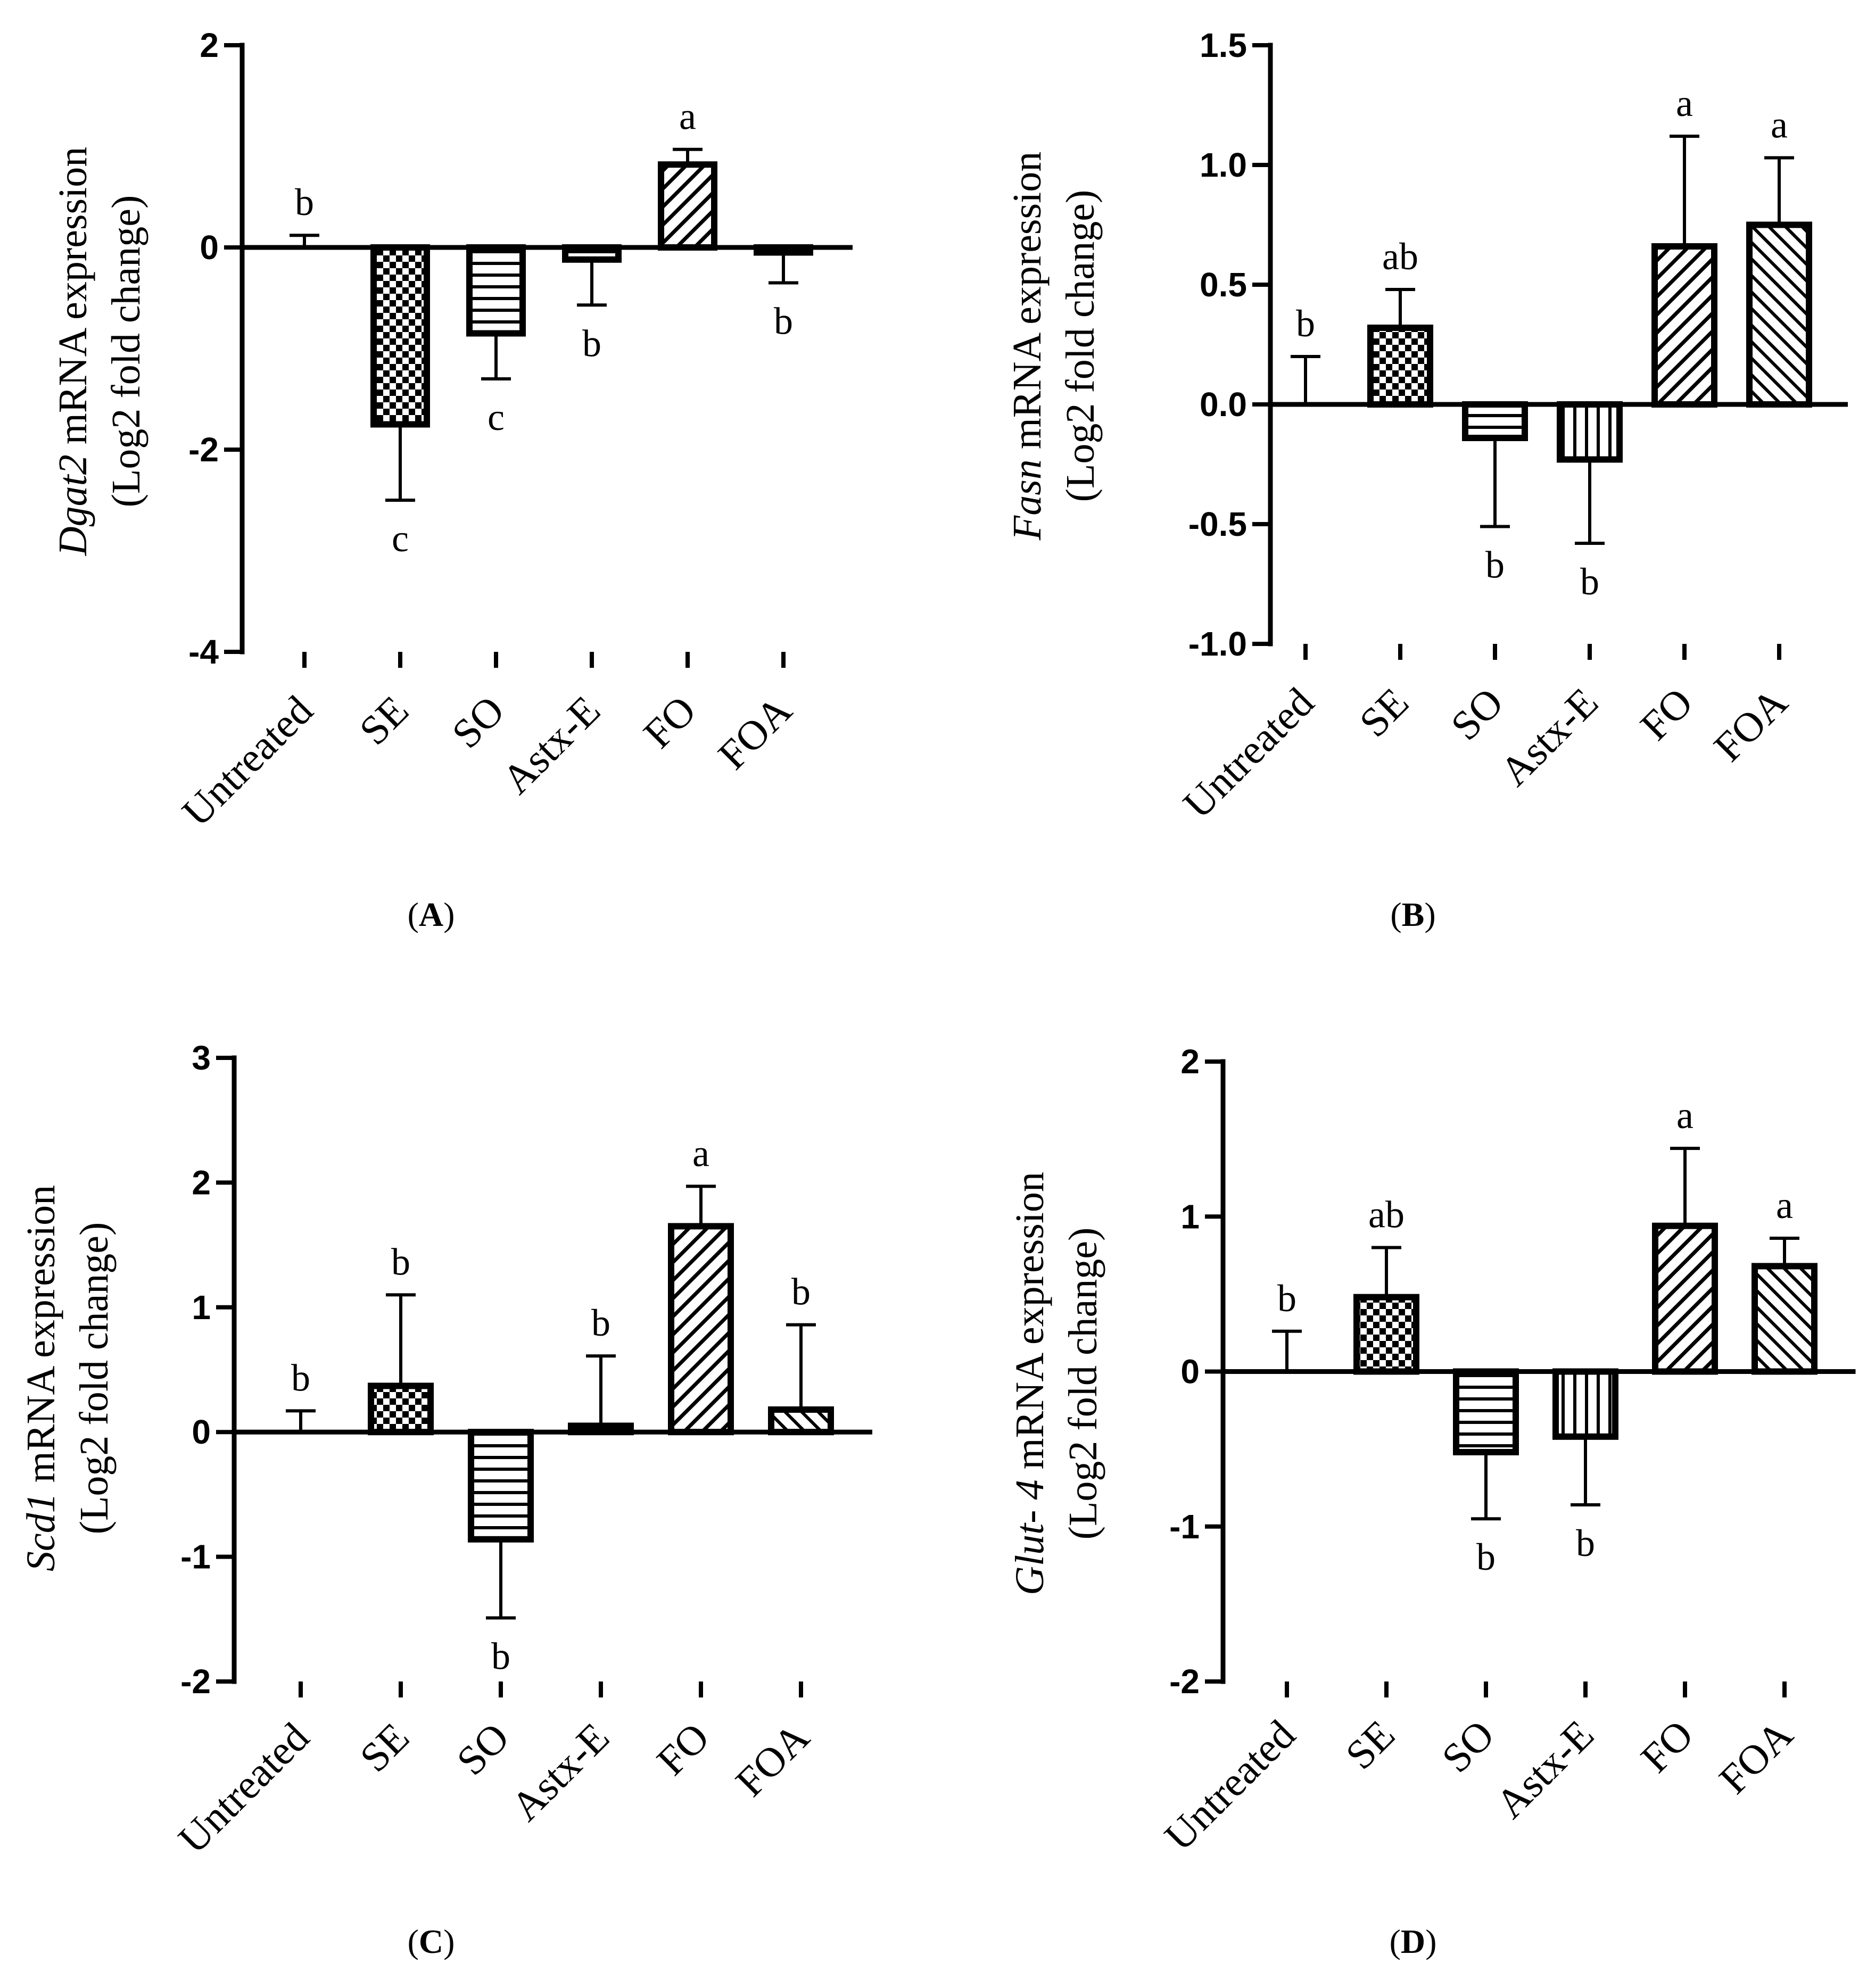 This screenshot has height=1988, width=1867. What do you see at coordinates (203, 450) in the screenshot?
I see `y-tick-label-a: -2` at bounding box center [203, 450].